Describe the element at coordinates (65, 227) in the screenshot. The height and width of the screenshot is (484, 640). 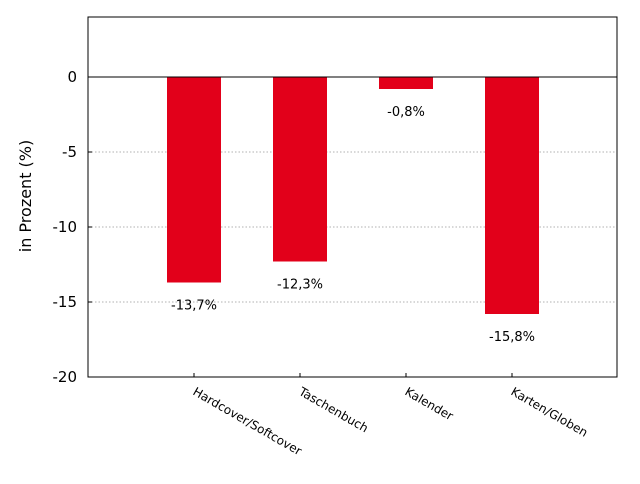
I see `y-tick-label: -10` at that location.